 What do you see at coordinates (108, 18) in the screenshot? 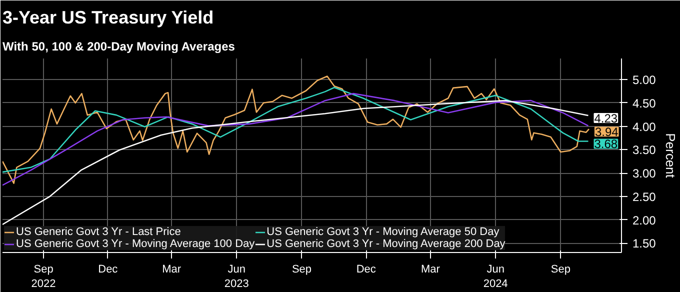
I see `chart-title: 3-Year US Treasury Yield` at bounding box center [108, 18].